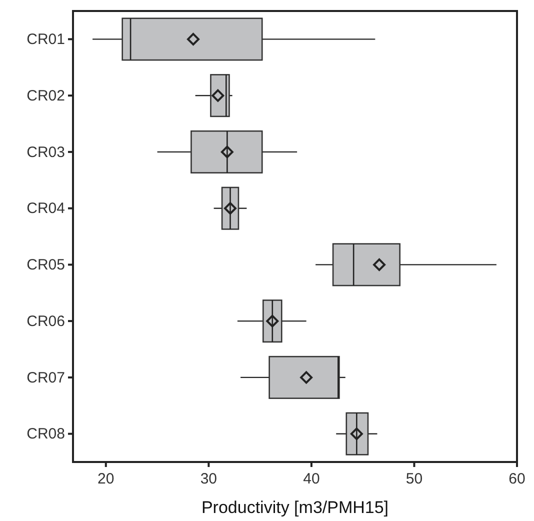  What do you see at coordinates (106, 479) in the screenshot?
I see `x-tick-label: 20` at bounding box center [106, 479].